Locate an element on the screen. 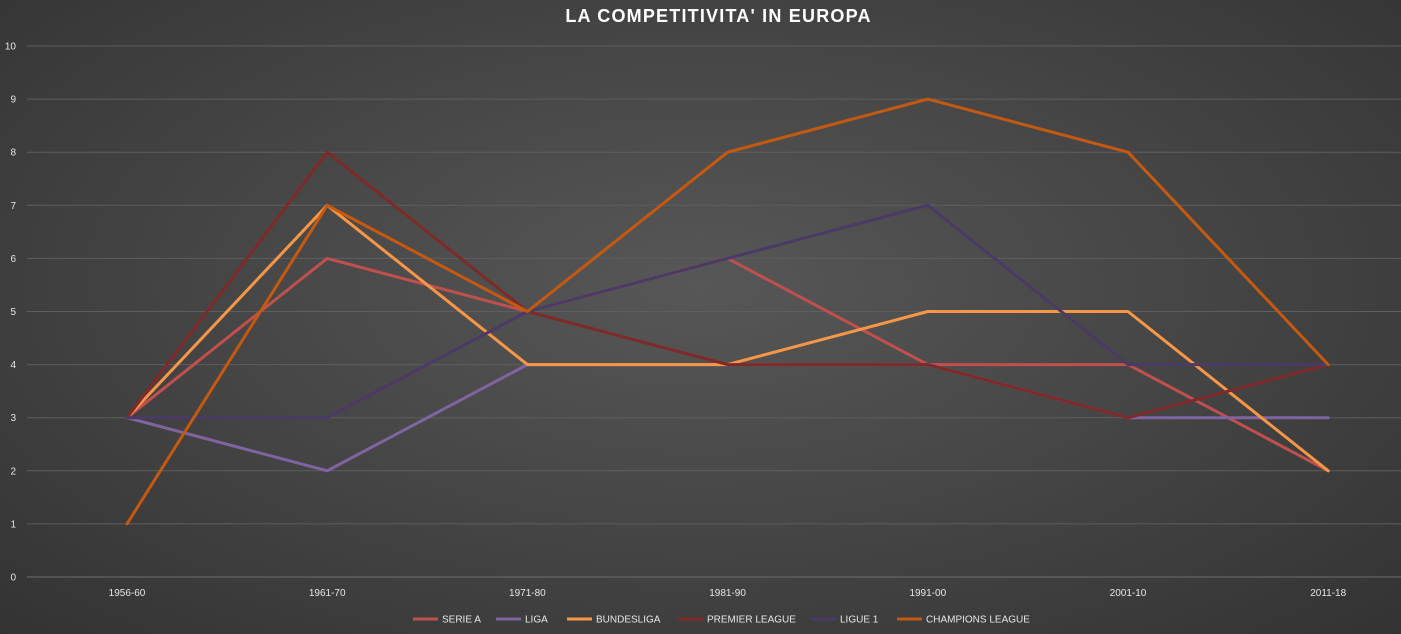 The width and height of the screenshot is (1401, 634). x-tick-label: 1991-00 is located at coordinates (927, 593).